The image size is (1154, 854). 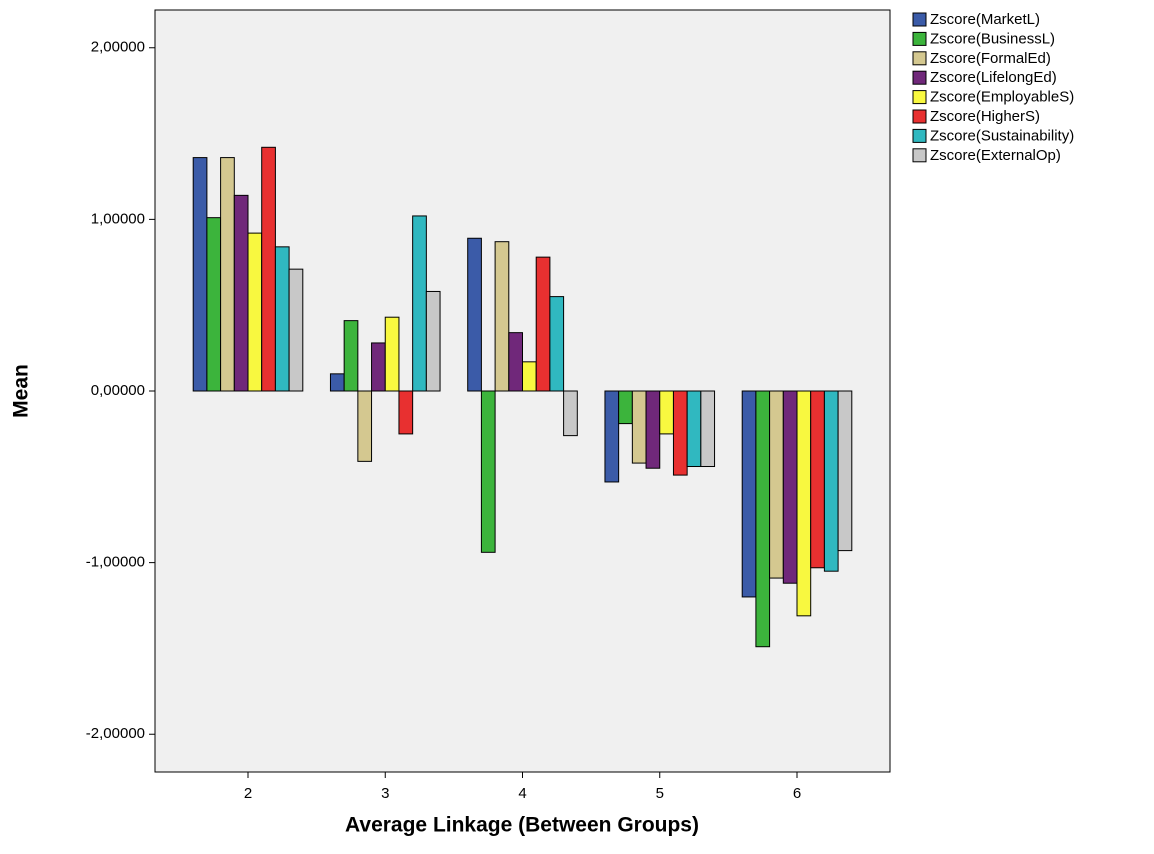 I want to click on legend-label: Zscore(MarketL), so click(x=985, y=19).